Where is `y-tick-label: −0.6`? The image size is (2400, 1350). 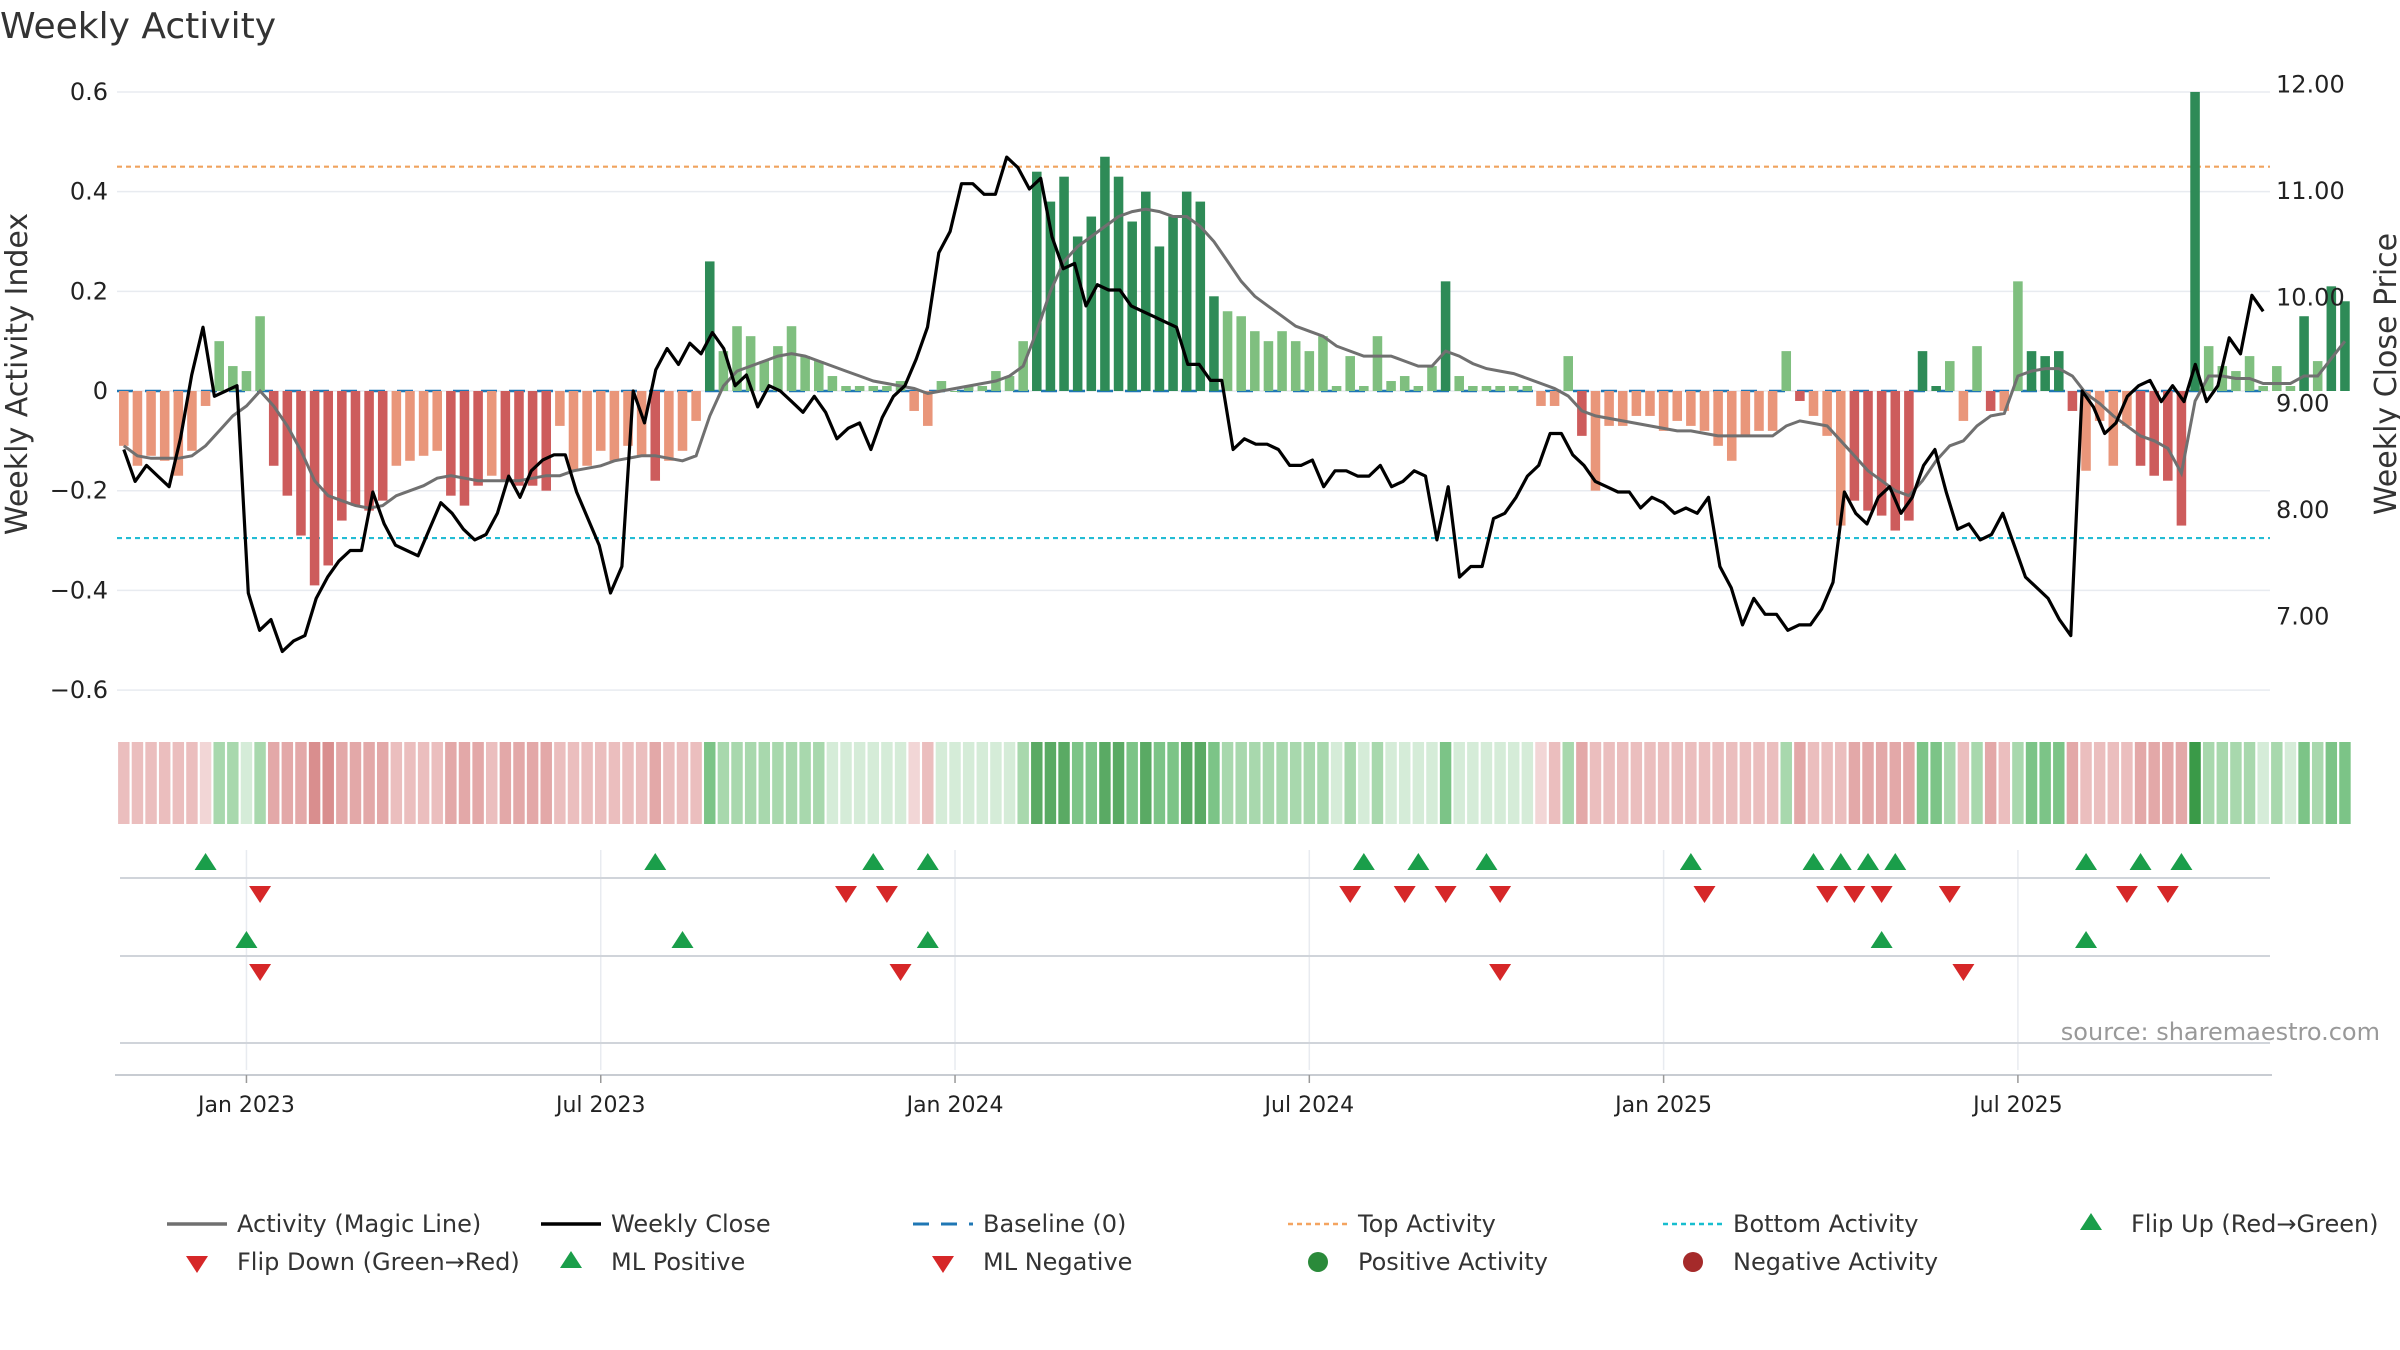
y-tick-label: −0.6 is located at coordinates (79, 690).